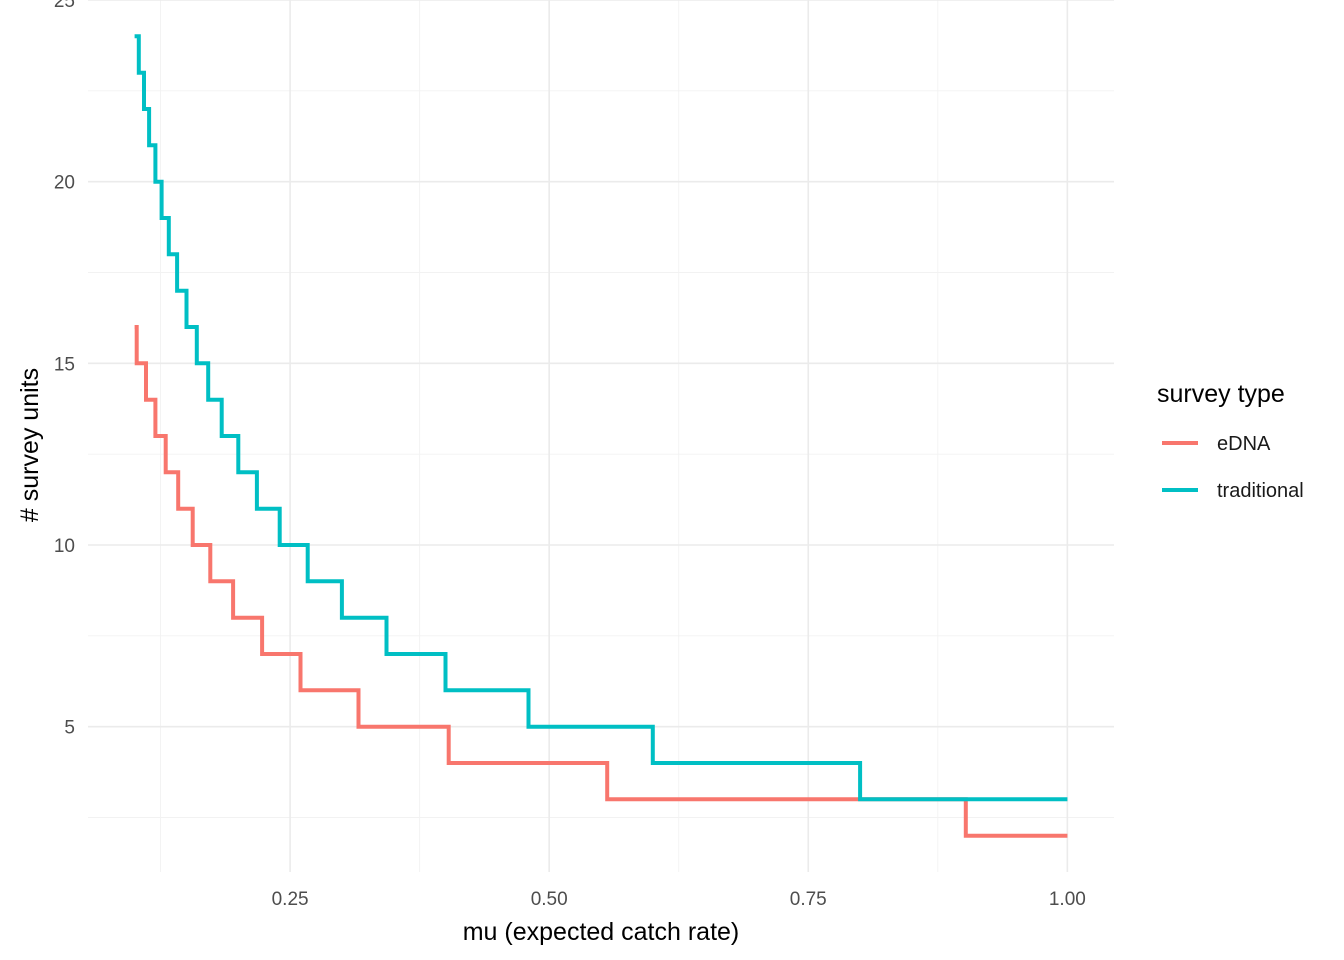 The height and width of the screenshot is (960, 1344). What do you see at coordinates (1233, 467) in the screenshot?
I see `legend-items: eDNA traditional` at bounding box center [1233, 467].